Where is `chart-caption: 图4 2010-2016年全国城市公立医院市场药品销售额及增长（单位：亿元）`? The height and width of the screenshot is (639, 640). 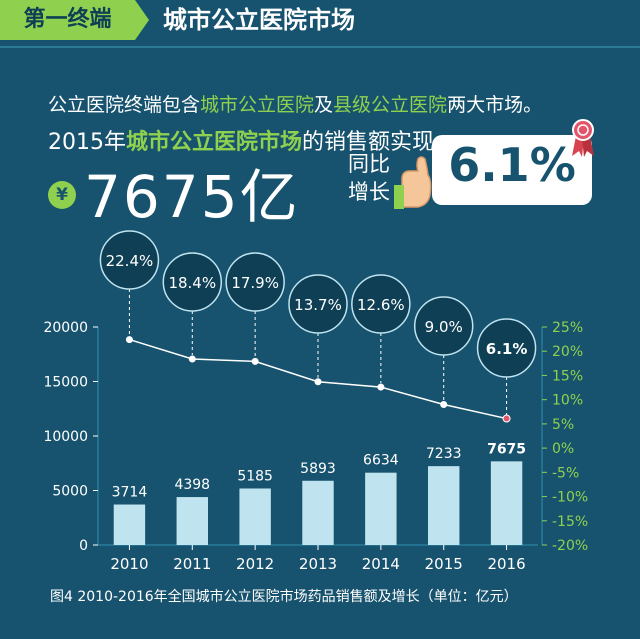 chart-caption: 图4 2010-2016年全国城市公立医院市场药品销售额及增长（单位：亿元） is located at coordinates (284, 597).